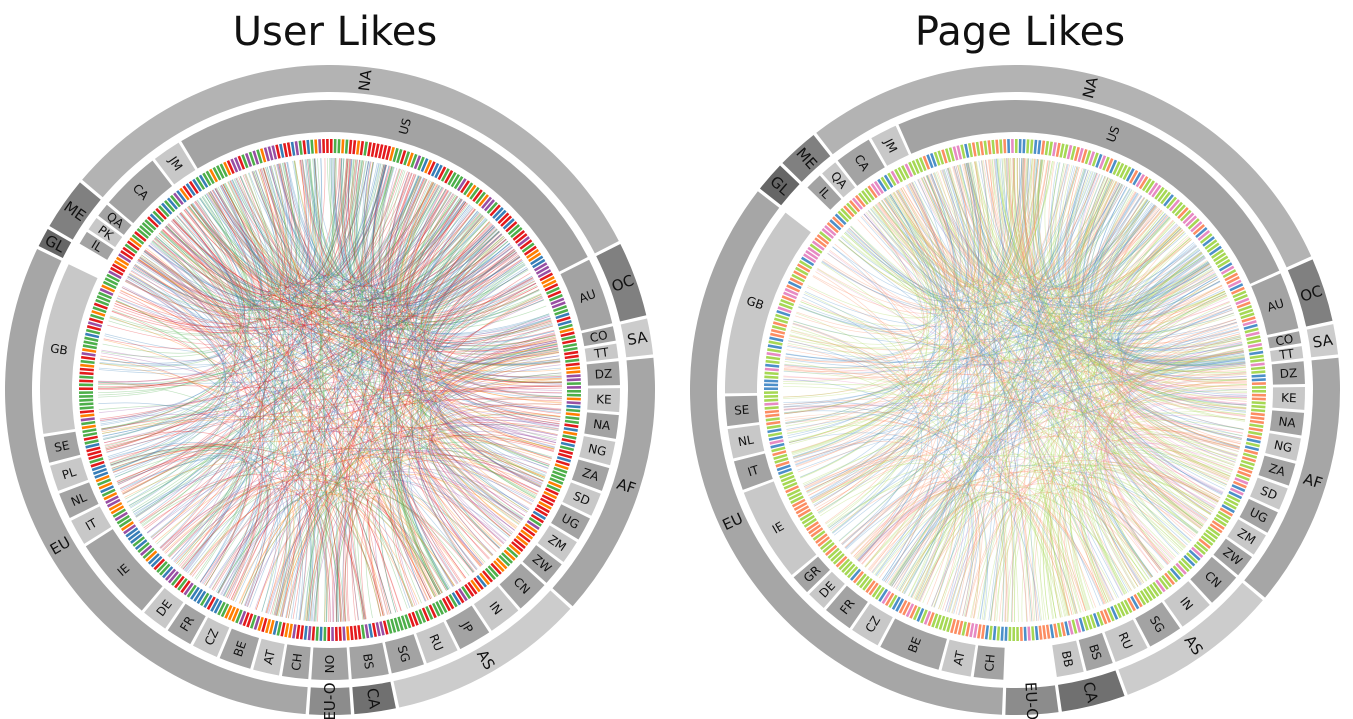 This screenshot has width=1353, height=719. Describe the element at coordinates (1283, 446) in the screenshot. I see `country-label: NG` at that location.